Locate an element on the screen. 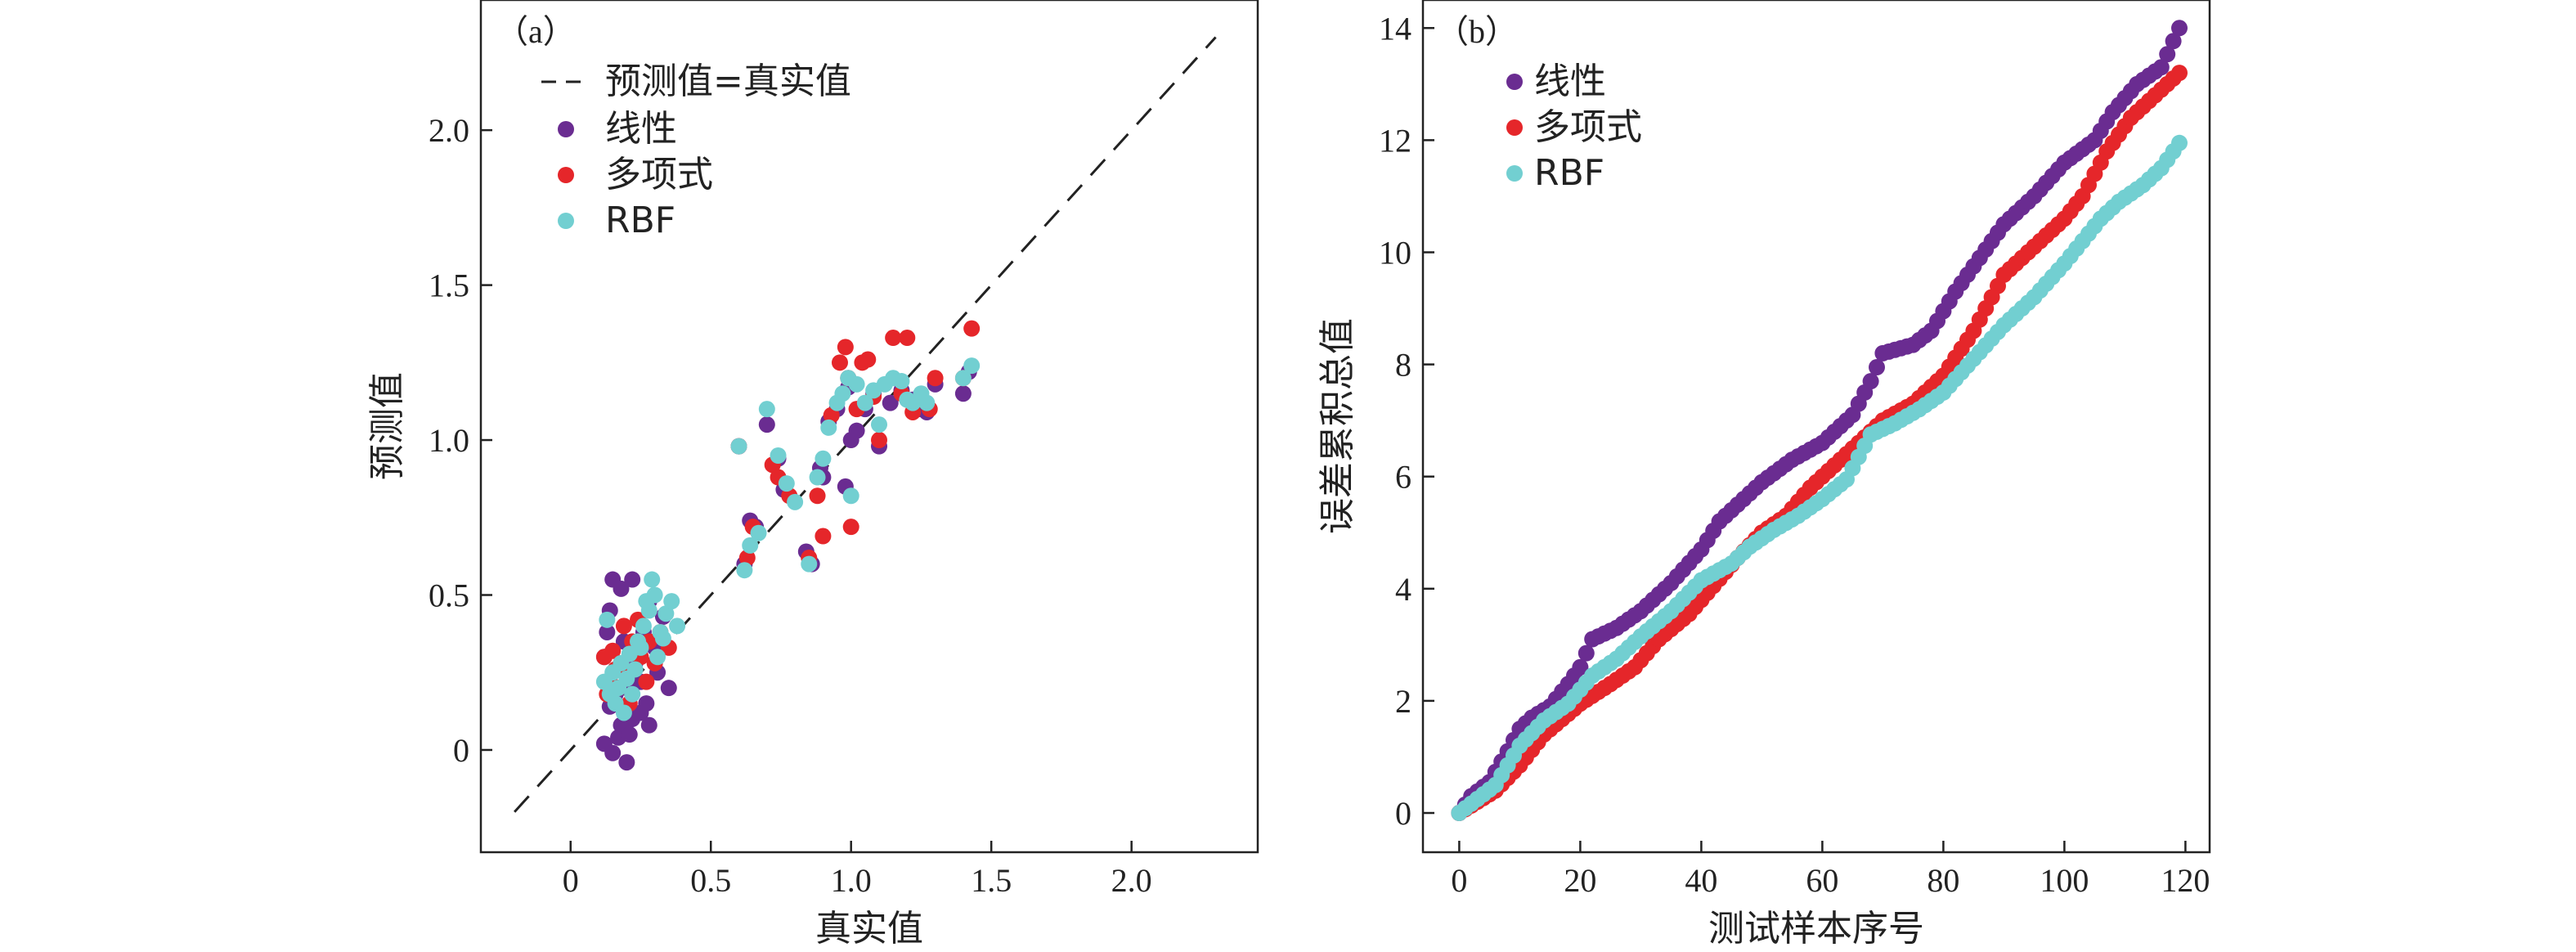 This screenshot has height=952, width=2576. panel-b-xlabel: 测试样本序号 is located at coordinates (1816, 929).